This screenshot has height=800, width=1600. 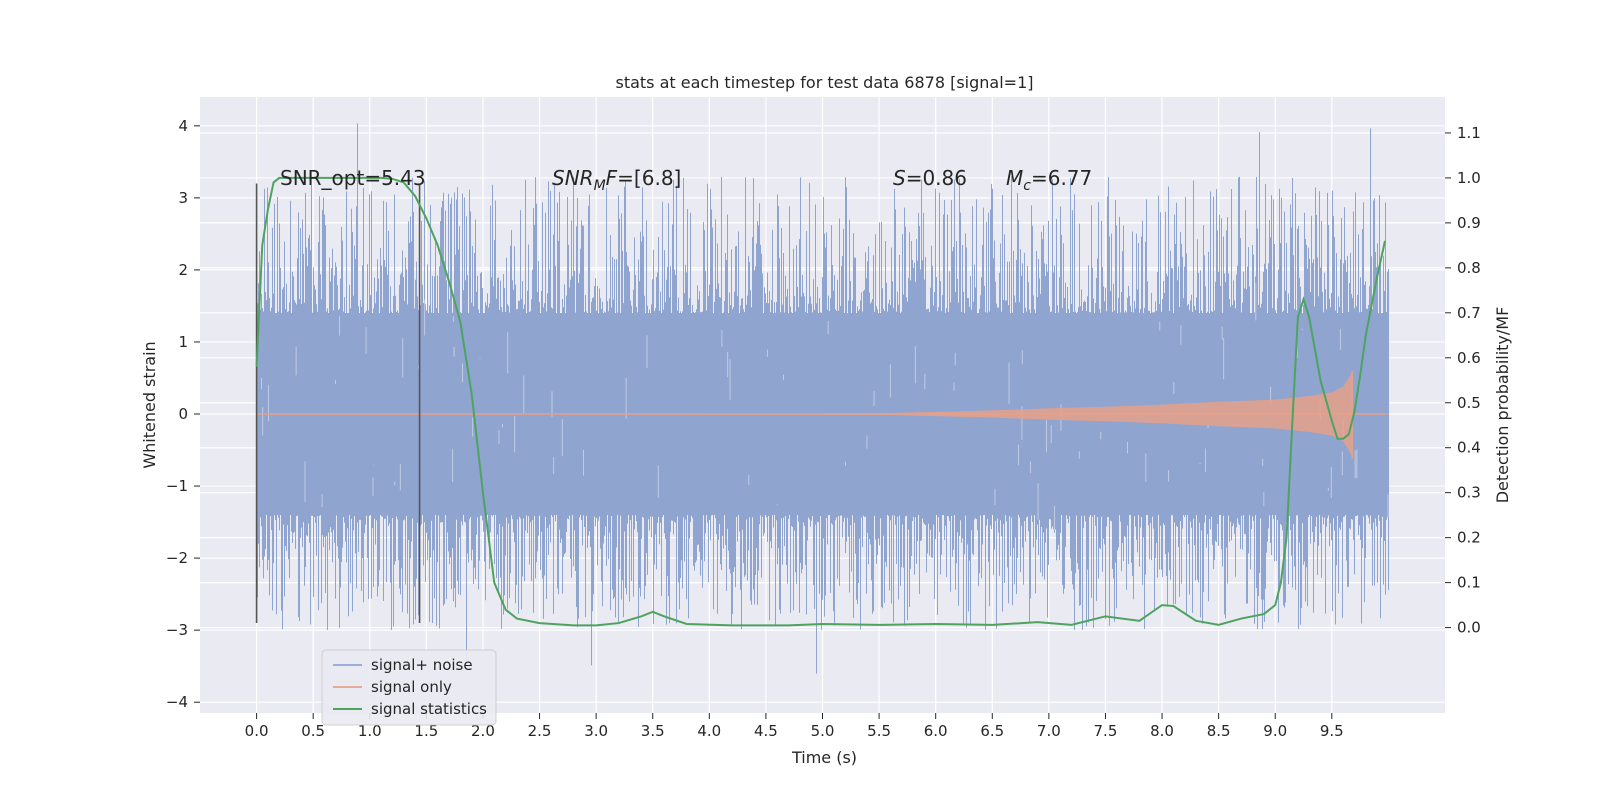 What do you see at coordinates (183, 198) in the screenshot?
I see `y-tick-label: 3` at bounding box center [183, 198].